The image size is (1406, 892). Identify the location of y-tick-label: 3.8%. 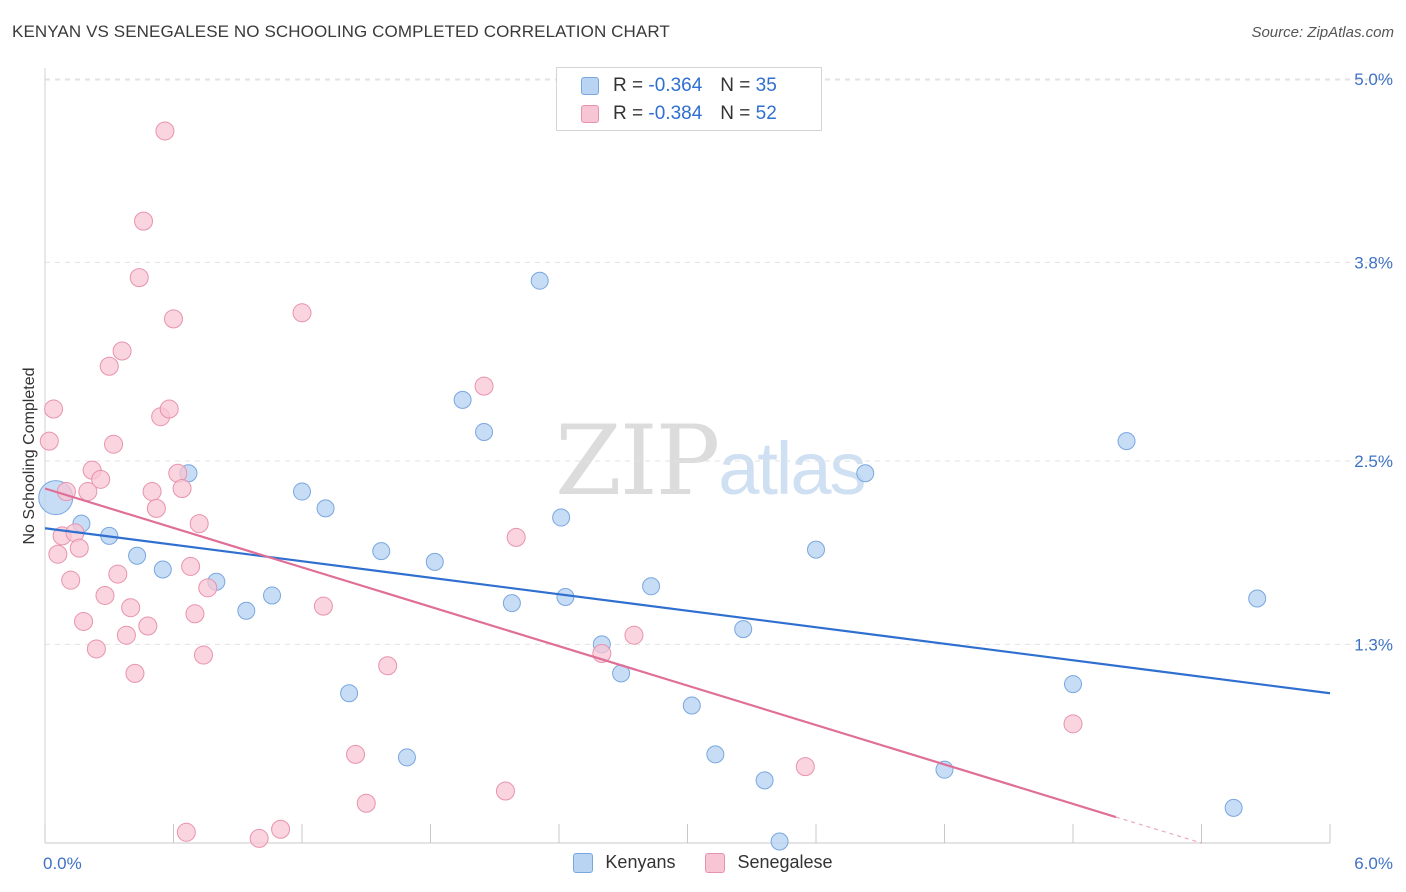
(1373, 262).